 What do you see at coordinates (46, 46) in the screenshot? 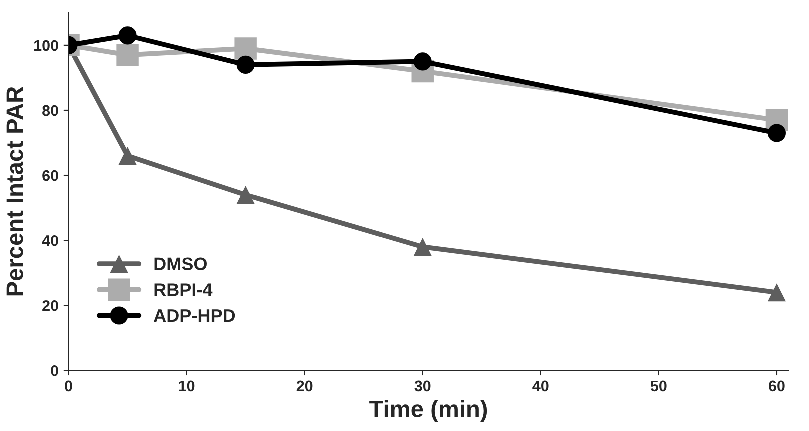
I see `y-tick-label: 100` at bounding box center [46, 46].